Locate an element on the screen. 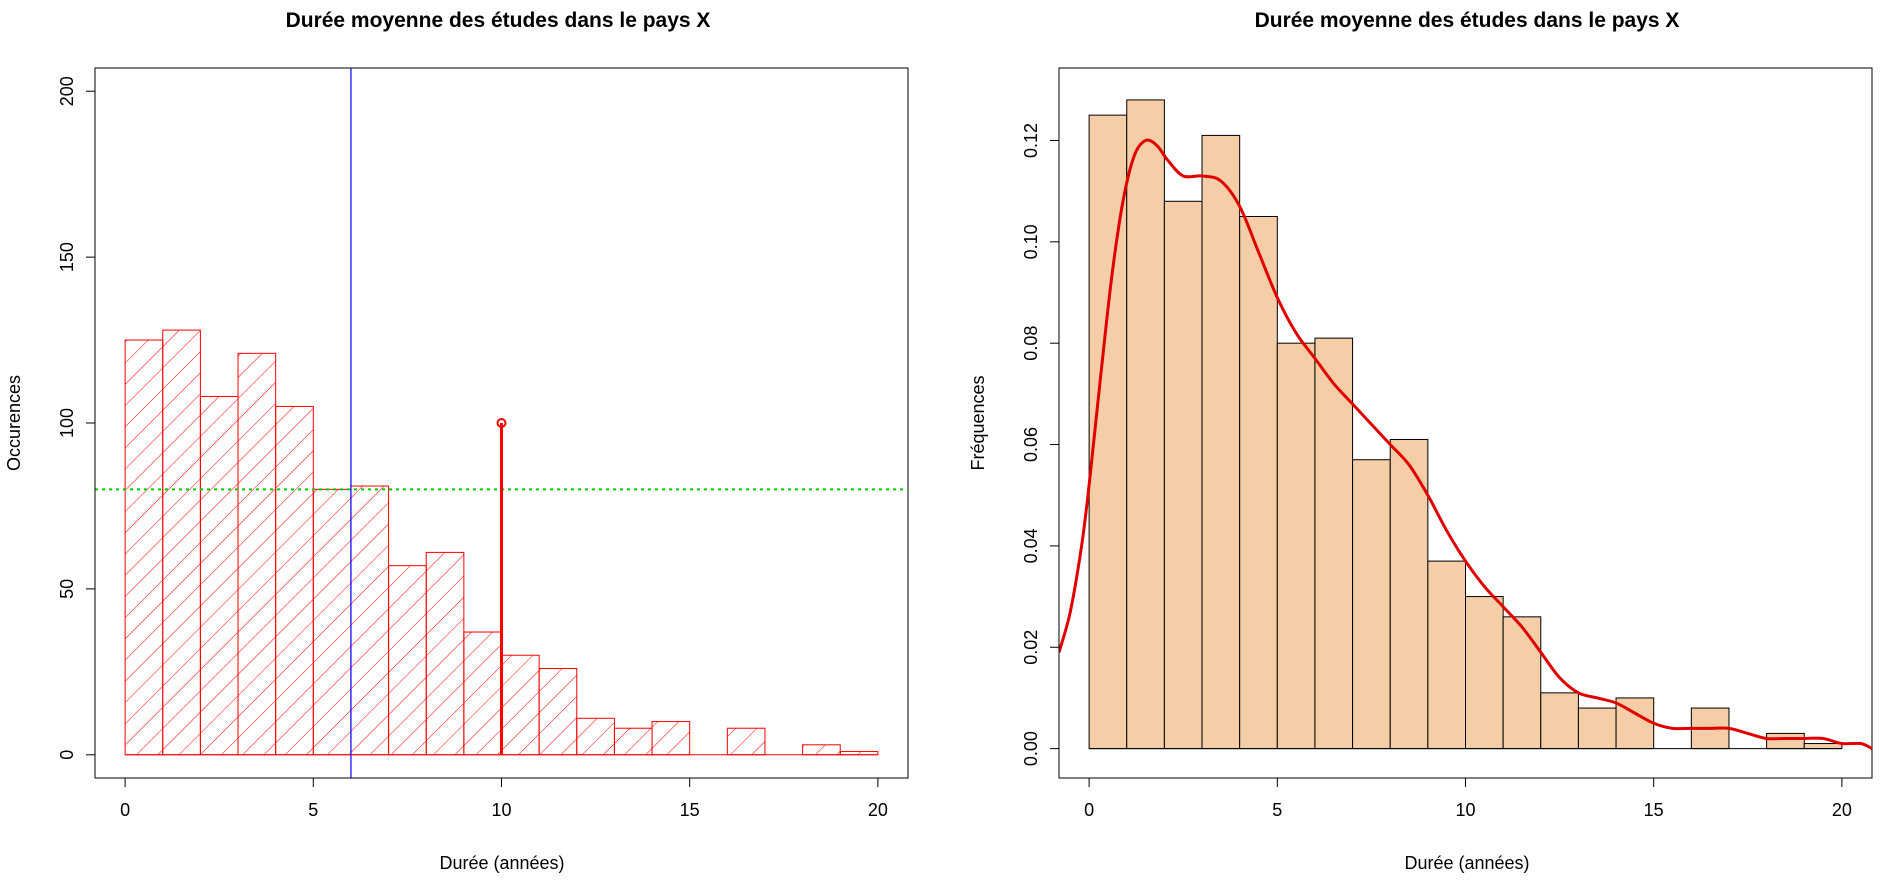  right-y-tick-label: 0.04 is located at coordinates (1031, 545).